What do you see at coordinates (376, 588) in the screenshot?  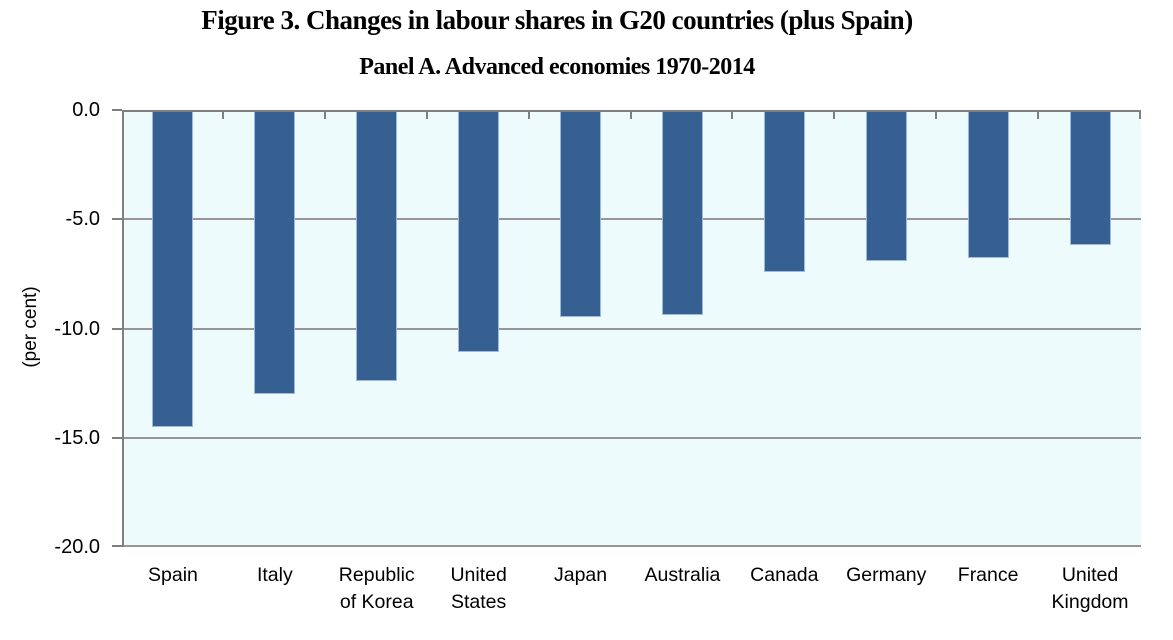 I see `x-axis-category-label-republic-of-korea: Republic of Korea` at bounding box center [376, 588].